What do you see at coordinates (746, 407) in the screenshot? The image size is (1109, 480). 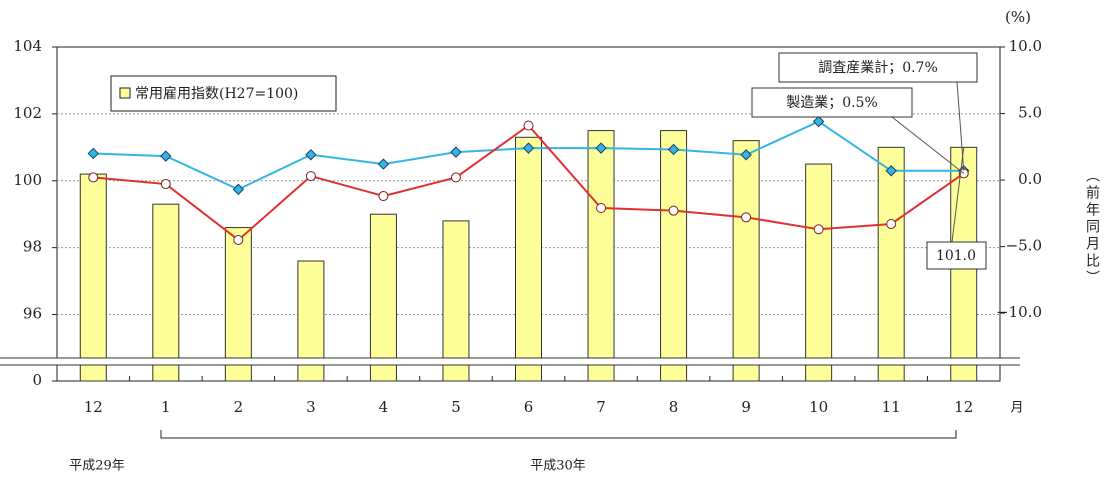 I see `x-tick-label: 9` at bounding box center [746, 407].